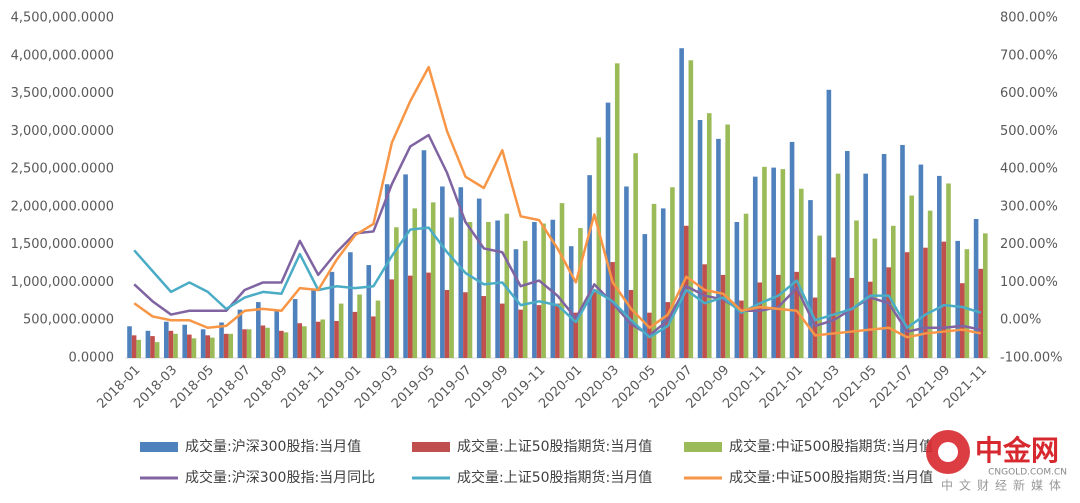 This screenshot has width=1080, height=503. Describe the element at coordinates (62, 169) in the screenshot. I see `y-tick-label: 2,500,000.0000` at that location.